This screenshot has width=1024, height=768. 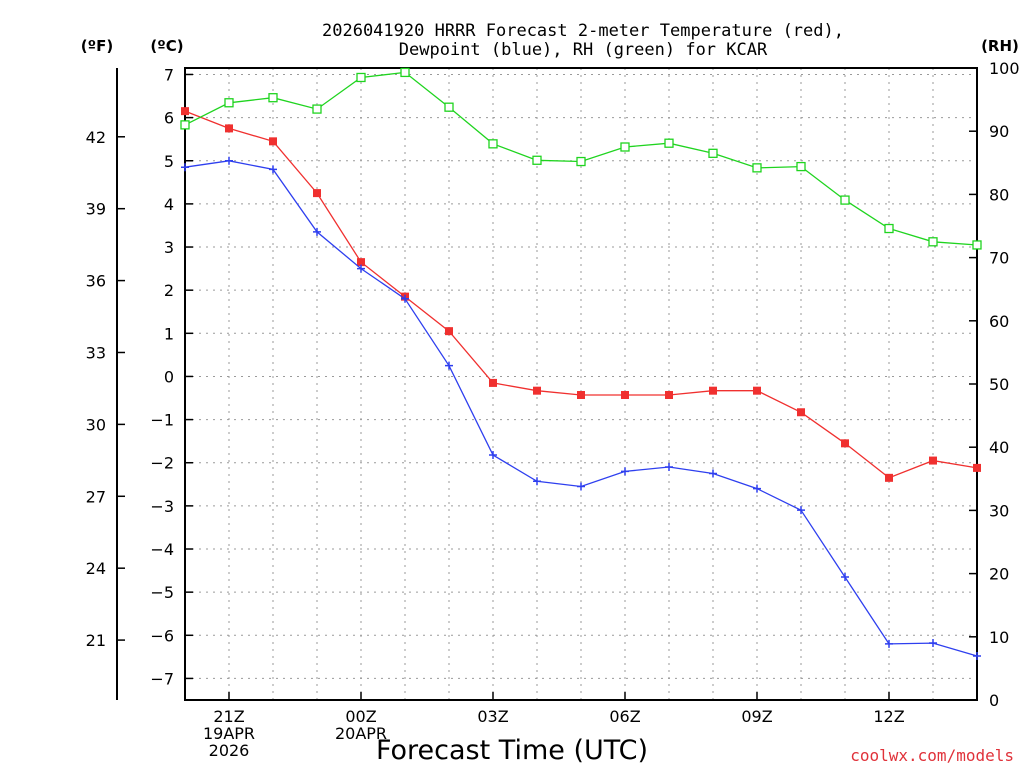 I want to click on x-tick-label: 00Z, so click(x=360, y=716).